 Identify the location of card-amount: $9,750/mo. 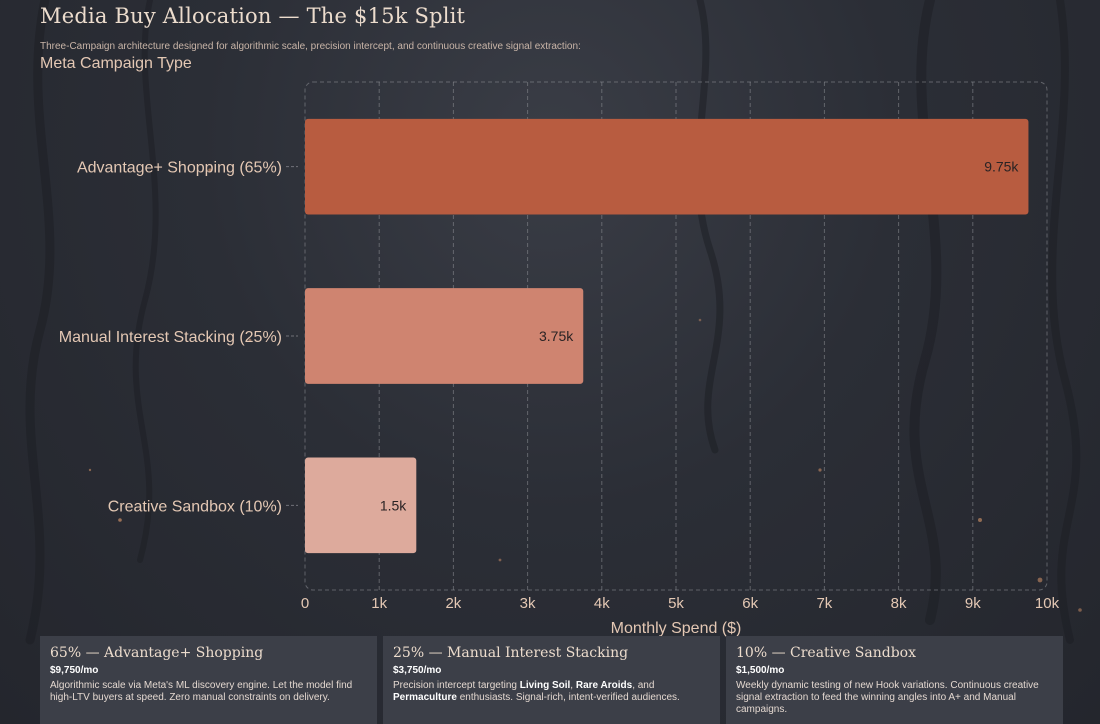
(74, 670).